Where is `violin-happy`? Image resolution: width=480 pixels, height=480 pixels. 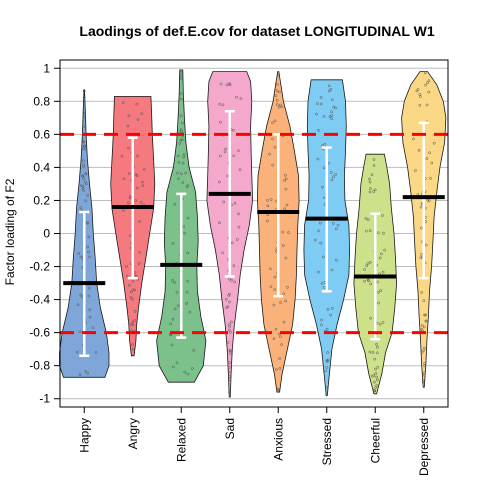 violin-happy is located at coordinates (84, 233).